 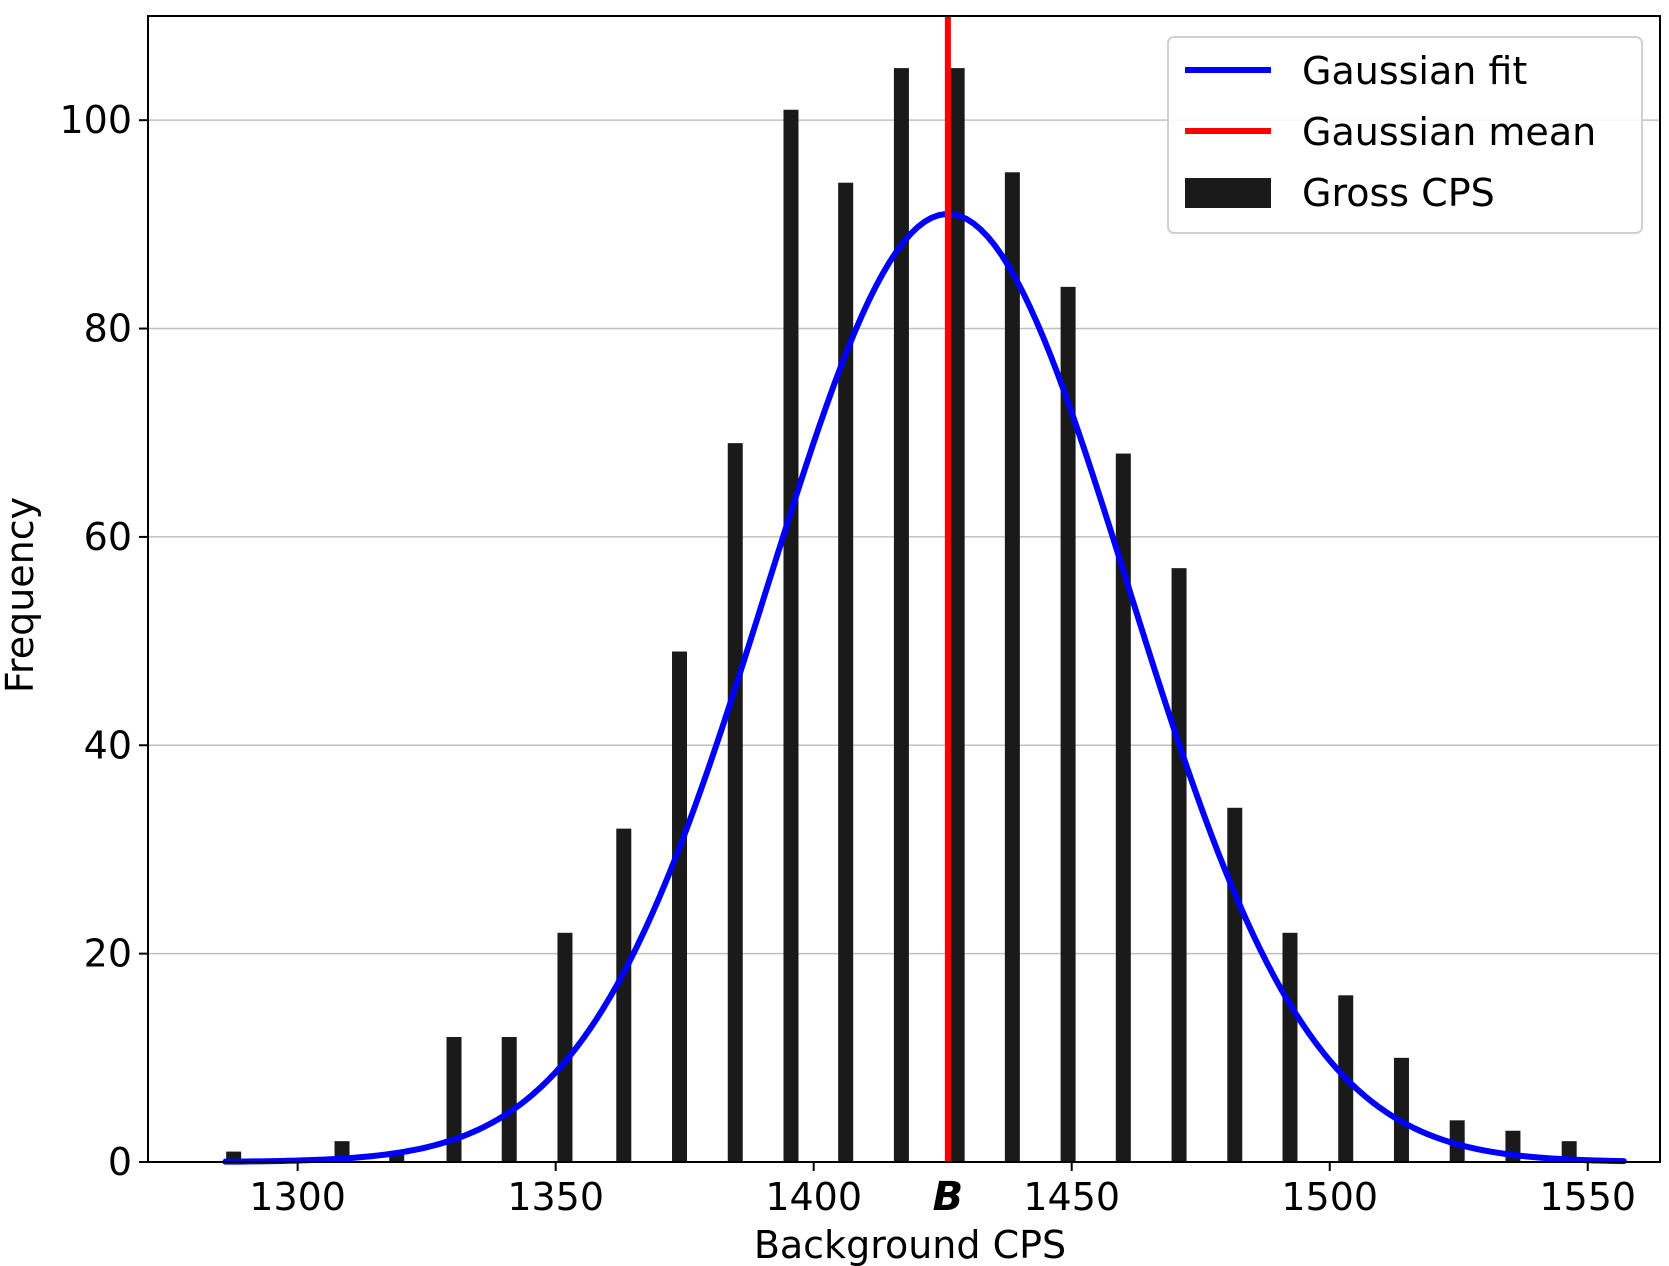 I want to click on x-tick-label: 1450, so click(x=1071, y=1197).